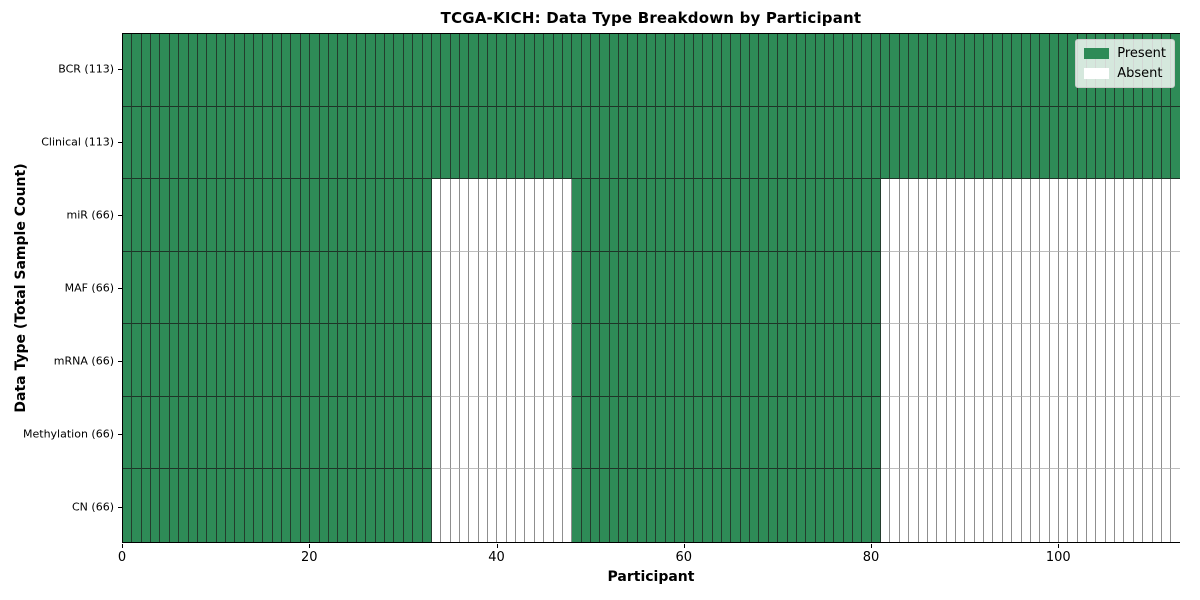 The width and height of the screenshot is (1200, 600). I want to click on x-axis-label: Participant, so click(651, 577).